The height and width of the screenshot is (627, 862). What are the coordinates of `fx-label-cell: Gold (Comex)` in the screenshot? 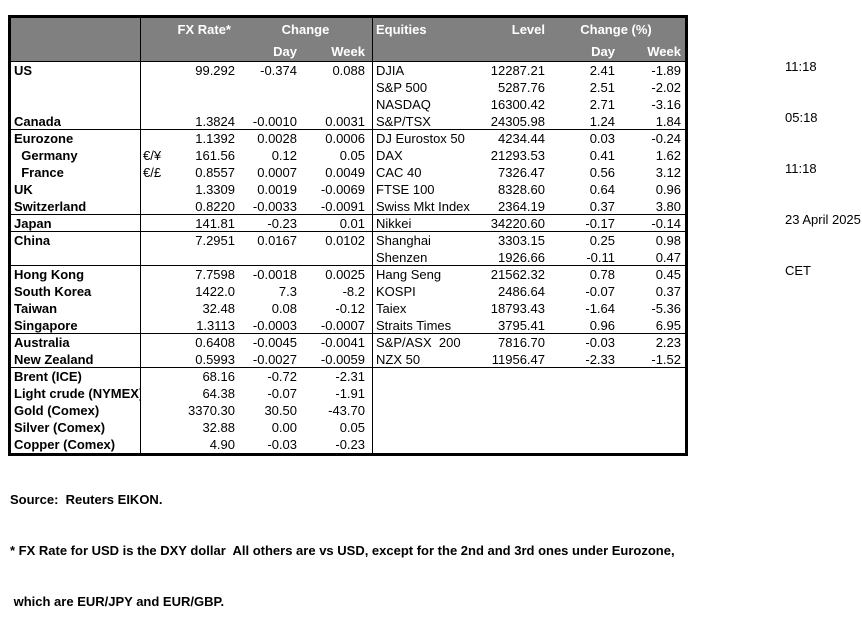 It's located at (76, 410).